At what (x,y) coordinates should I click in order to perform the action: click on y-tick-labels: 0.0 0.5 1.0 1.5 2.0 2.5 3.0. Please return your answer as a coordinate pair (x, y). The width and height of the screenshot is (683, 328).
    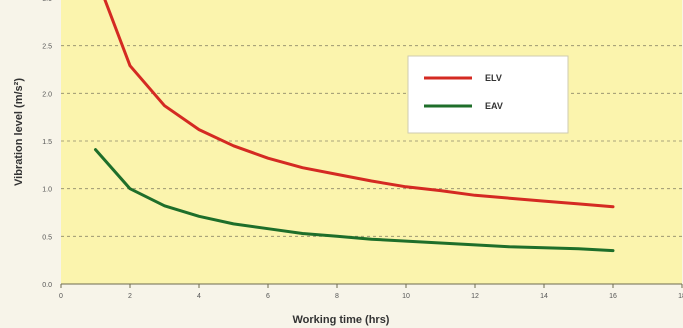
    Looking at the image, I should click on (47, 144).